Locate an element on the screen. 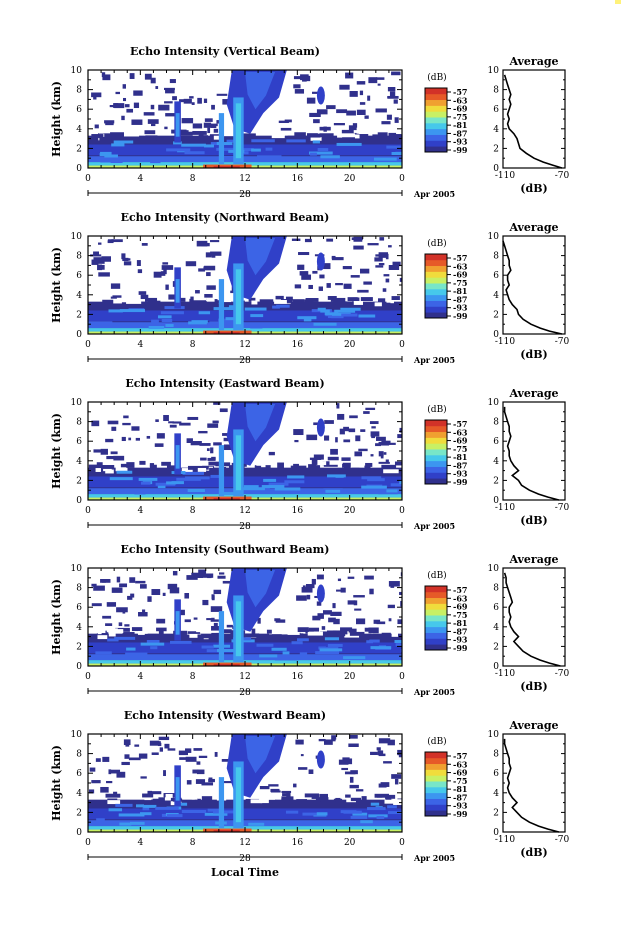  colorbar-unit: (dB) is located at coordinates (436, 243).